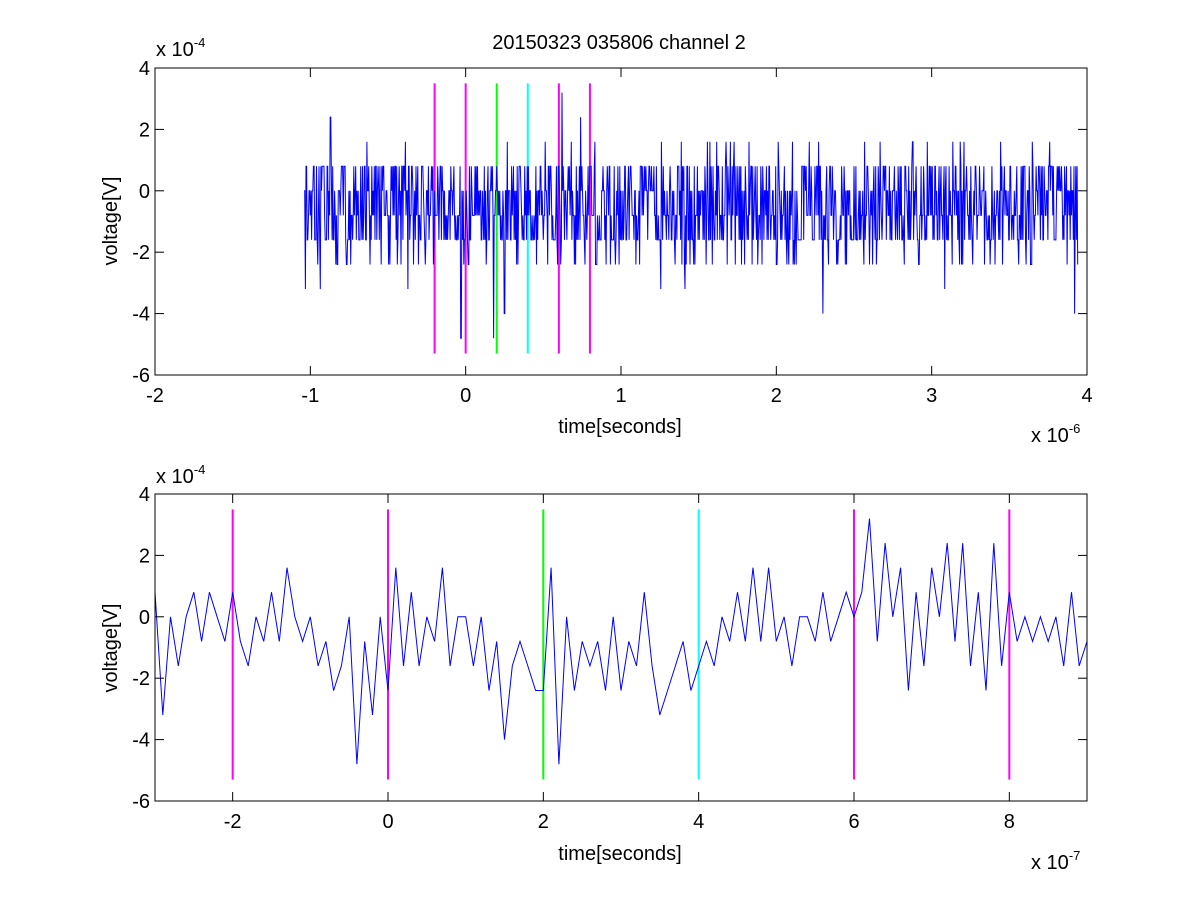 Image resolution: width=1200 pixels, height=900 pixels. I want to click on bottom-x-tick-label: 4, so click(698, 822).